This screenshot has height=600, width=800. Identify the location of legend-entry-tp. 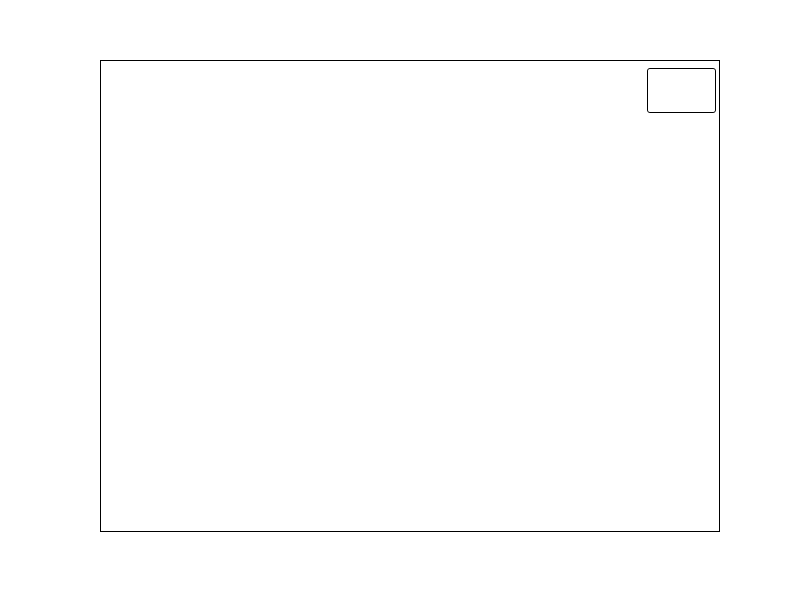
(685, 82).